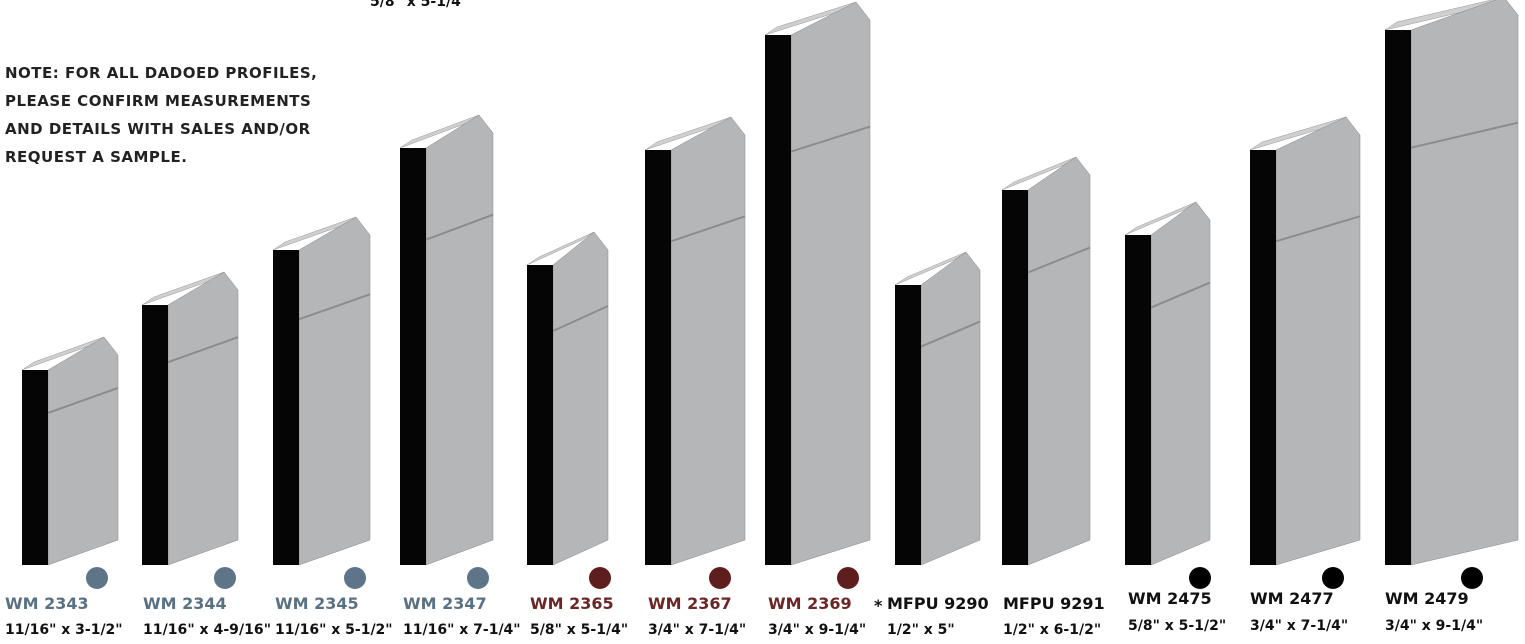 This screenshot has height=644, width=1525. I want to click on note-line: NOTE: FOR ALL DADOED PROFILES,, so click(161, 73).